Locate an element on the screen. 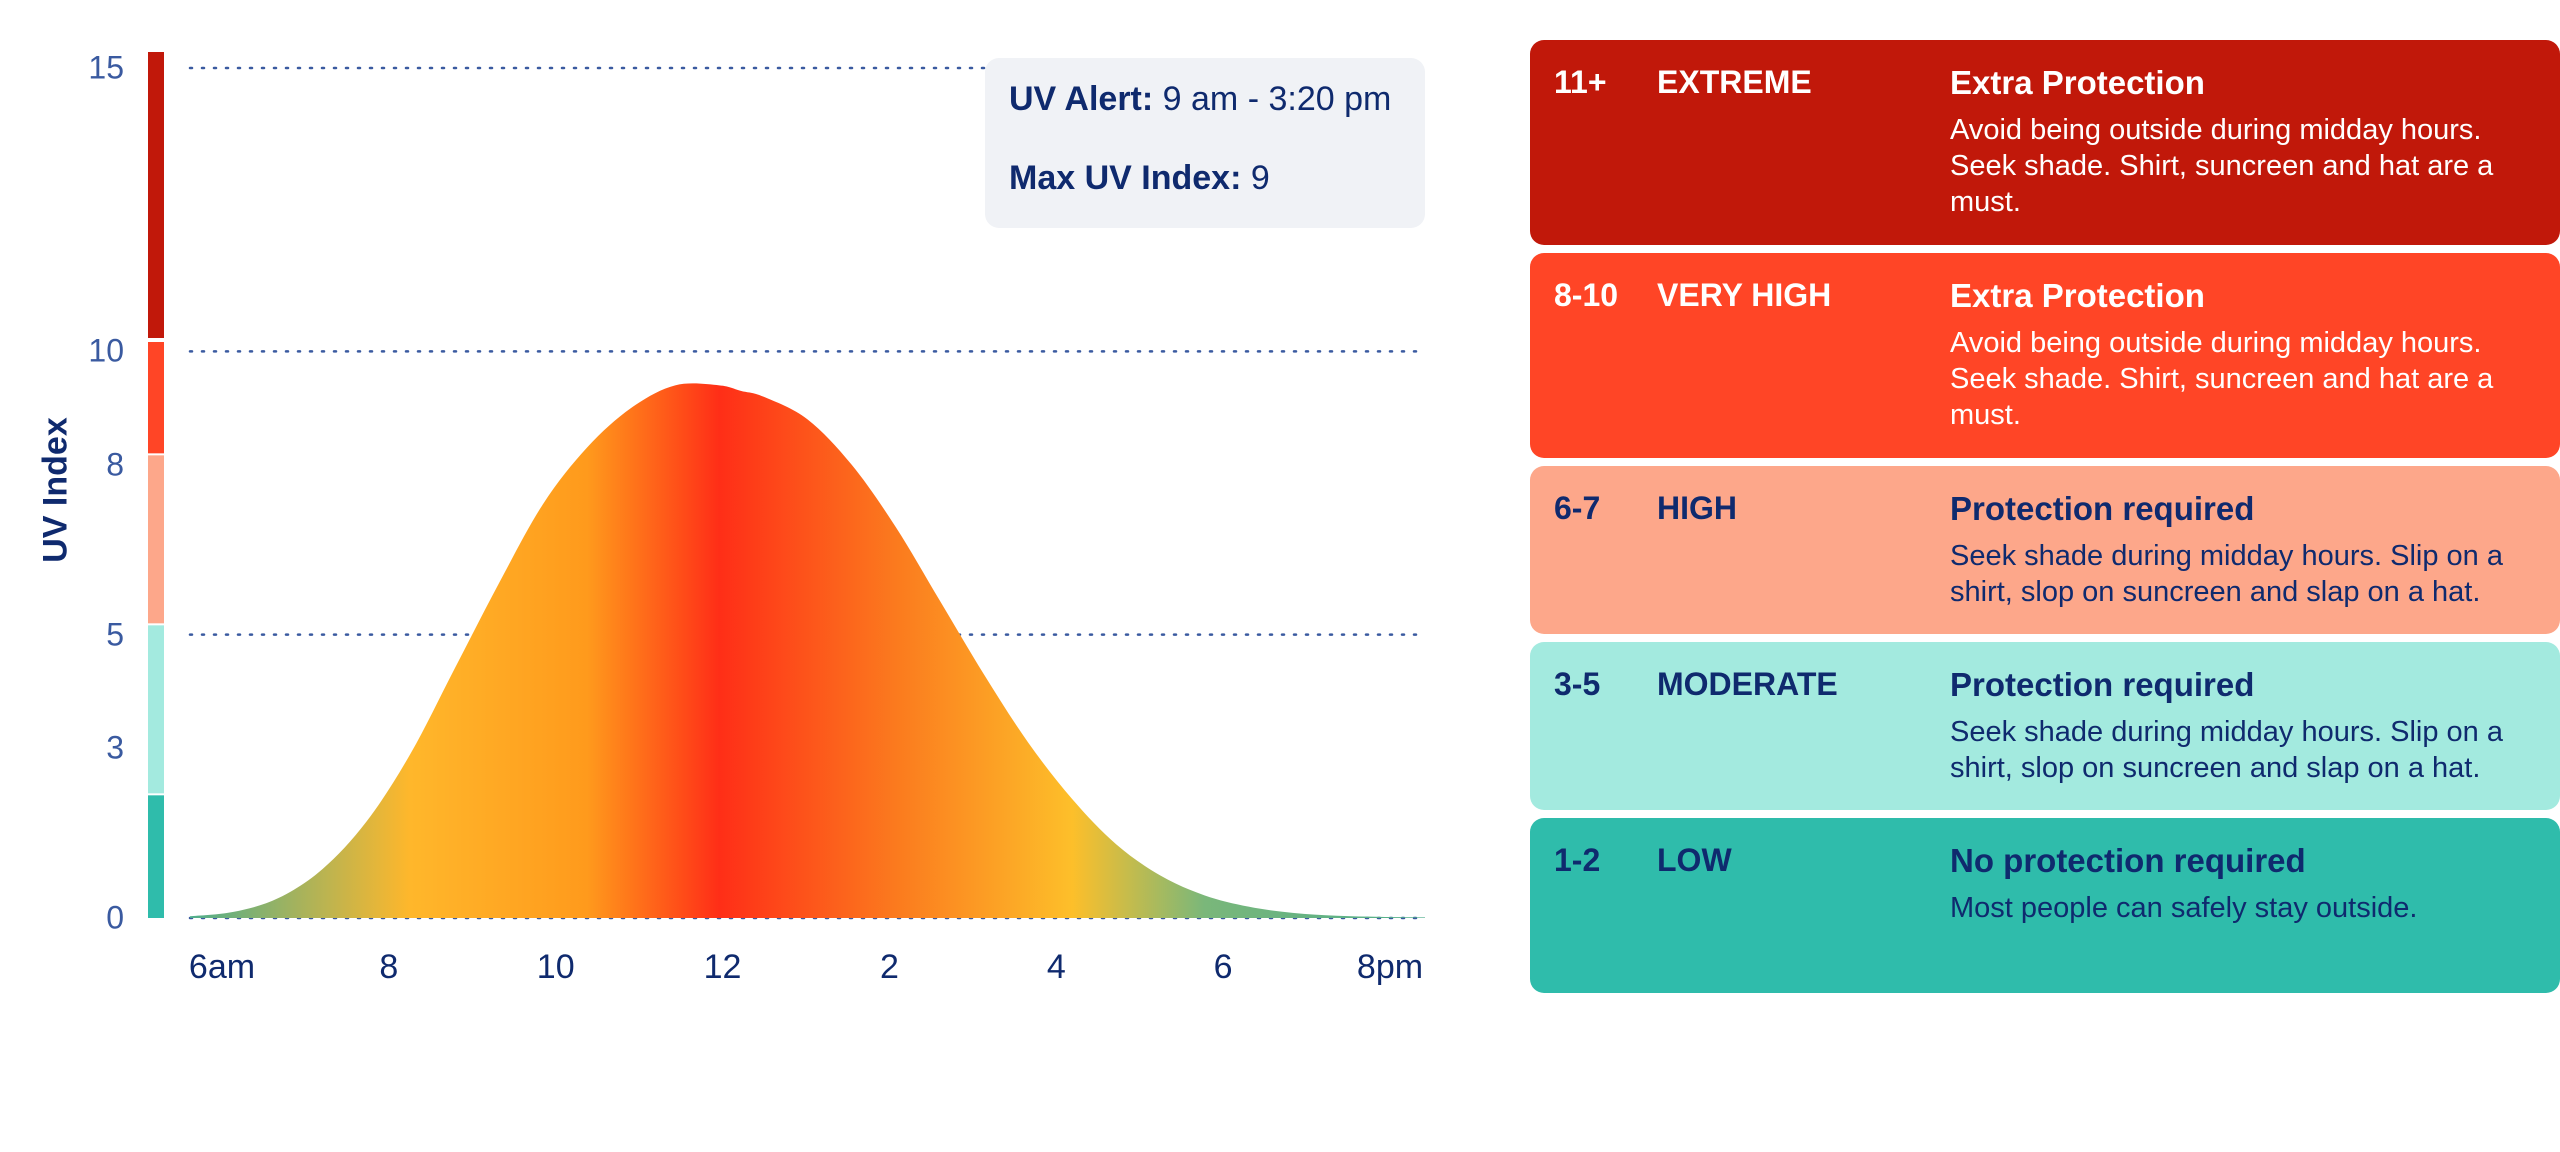  x-tick-label: 6 is located at coordinates (1223, 967).